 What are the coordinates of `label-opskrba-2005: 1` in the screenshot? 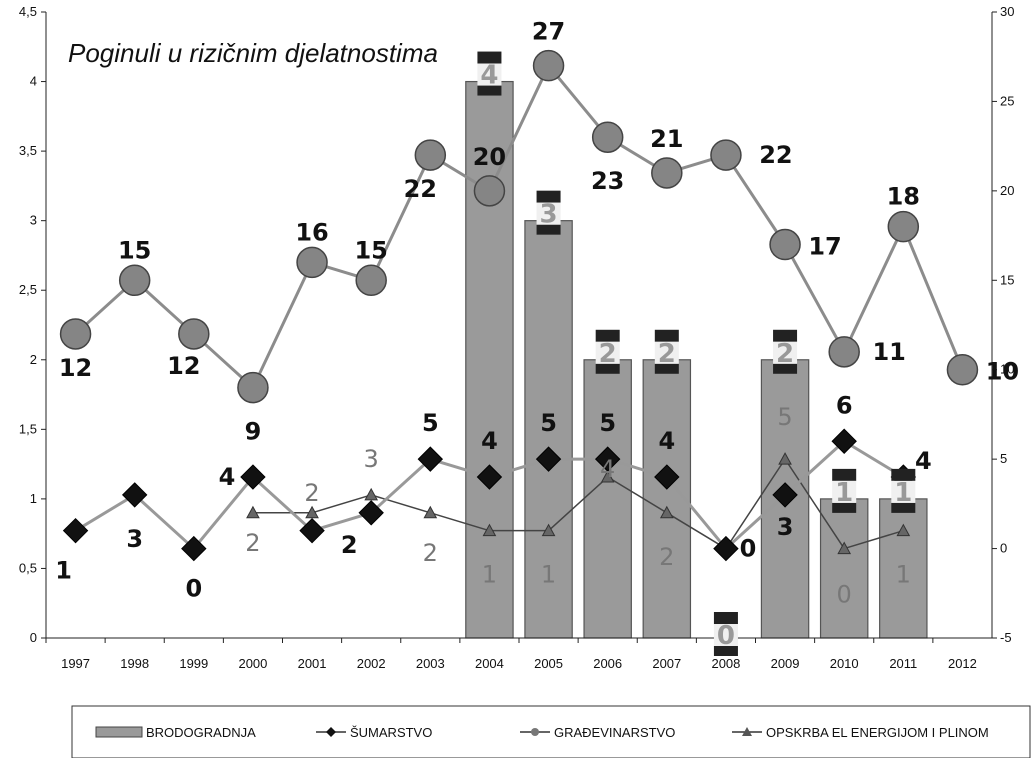 It's located at (548, 575).